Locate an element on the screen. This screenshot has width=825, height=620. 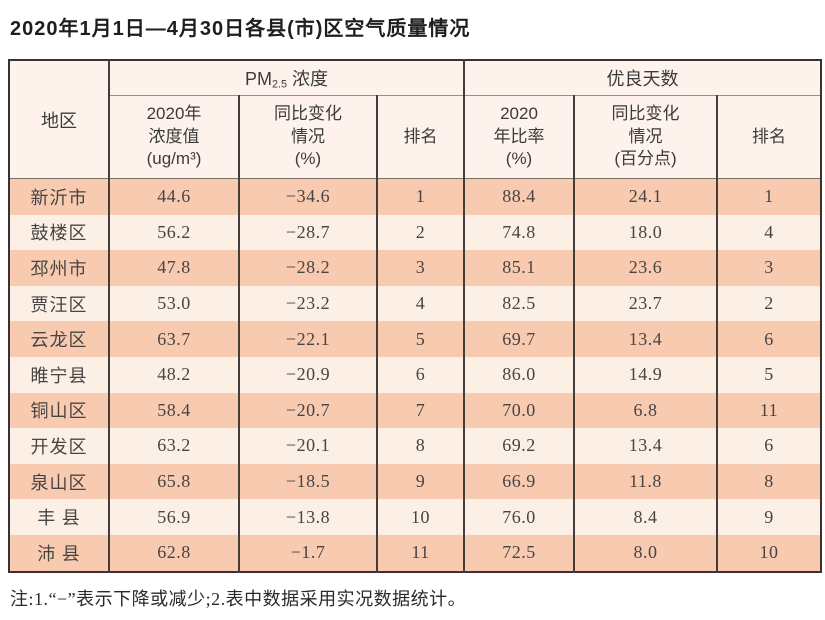
rate-change-cell: 8.0 is located at coordinates (645, 553).